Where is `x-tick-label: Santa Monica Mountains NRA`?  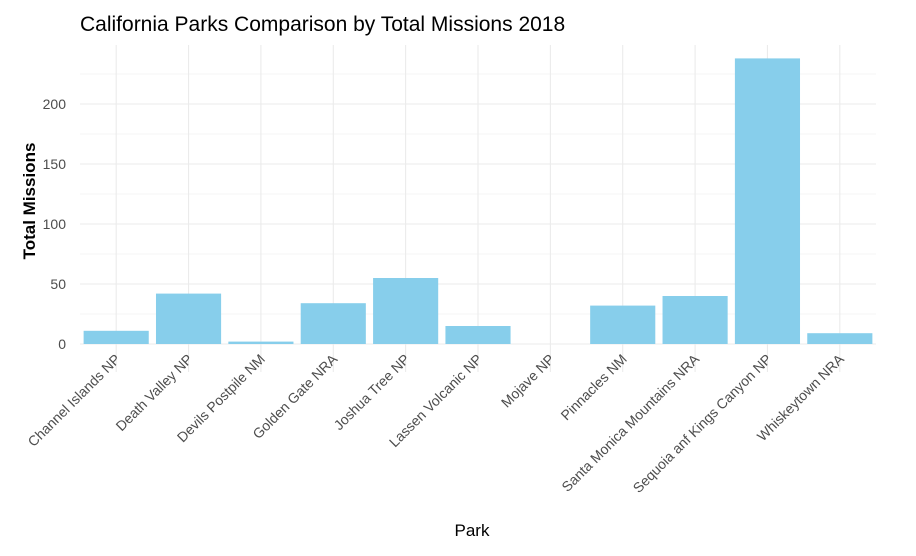
x-tick-label: Santa Monica Mountains NRA is located at coordinates (630, 422).